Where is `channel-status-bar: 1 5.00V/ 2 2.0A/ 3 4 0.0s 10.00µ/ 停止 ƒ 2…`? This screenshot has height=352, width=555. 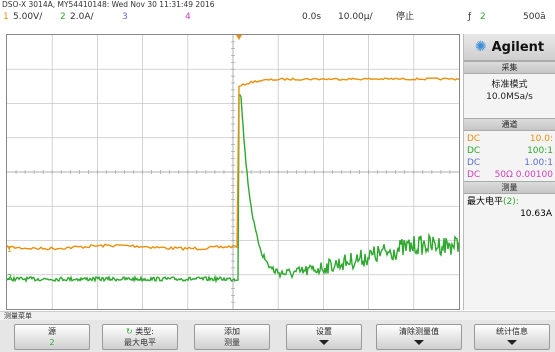 channel-status-bar: 1 5.00V/ 2 2.0A/ 3 4 0.0s 10.00µ/ 停止 ƒ 2… is located at coordinates (277, 17).